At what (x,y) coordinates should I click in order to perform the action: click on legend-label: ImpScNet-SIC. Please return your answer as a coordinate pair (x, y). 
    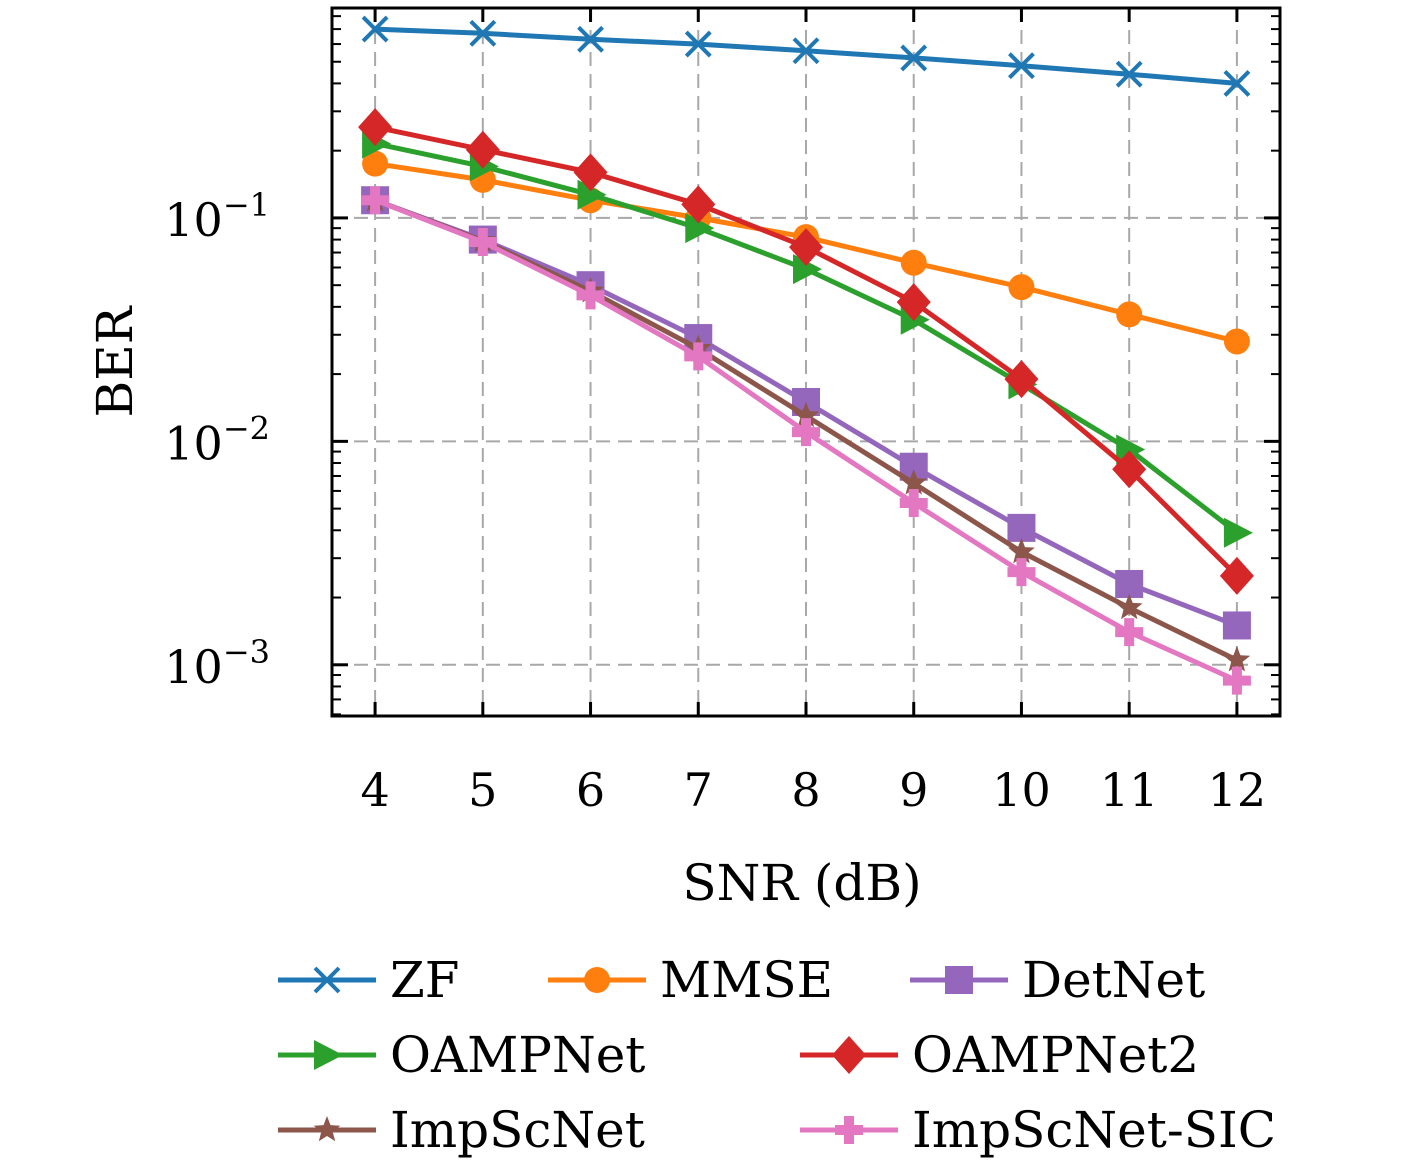
    Looking at the image, I should click on (1094, 1130).